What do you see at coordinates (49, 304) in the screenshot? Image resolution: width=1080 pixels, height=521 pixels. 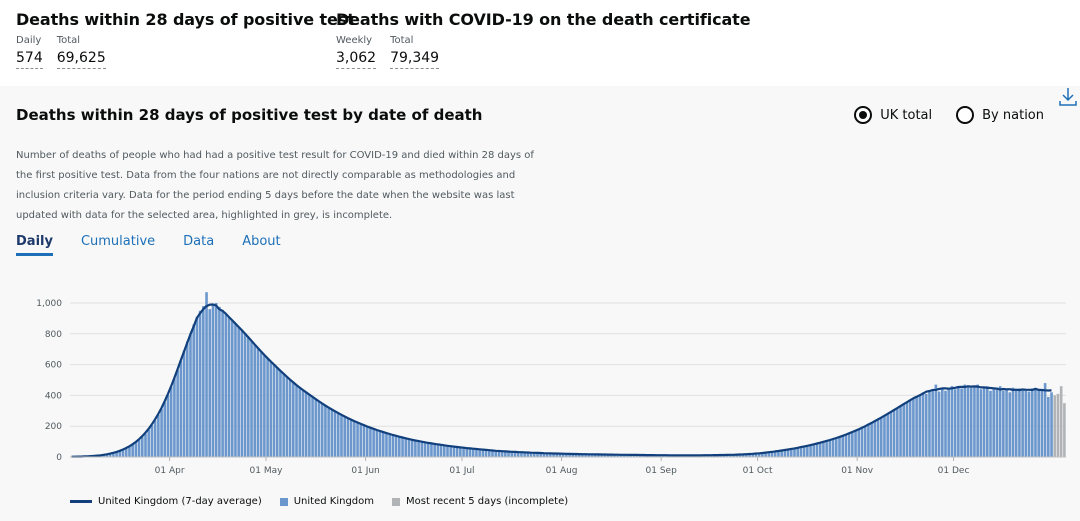 I see `y-tick-label: 1,000` at bounding box center [49, 304].